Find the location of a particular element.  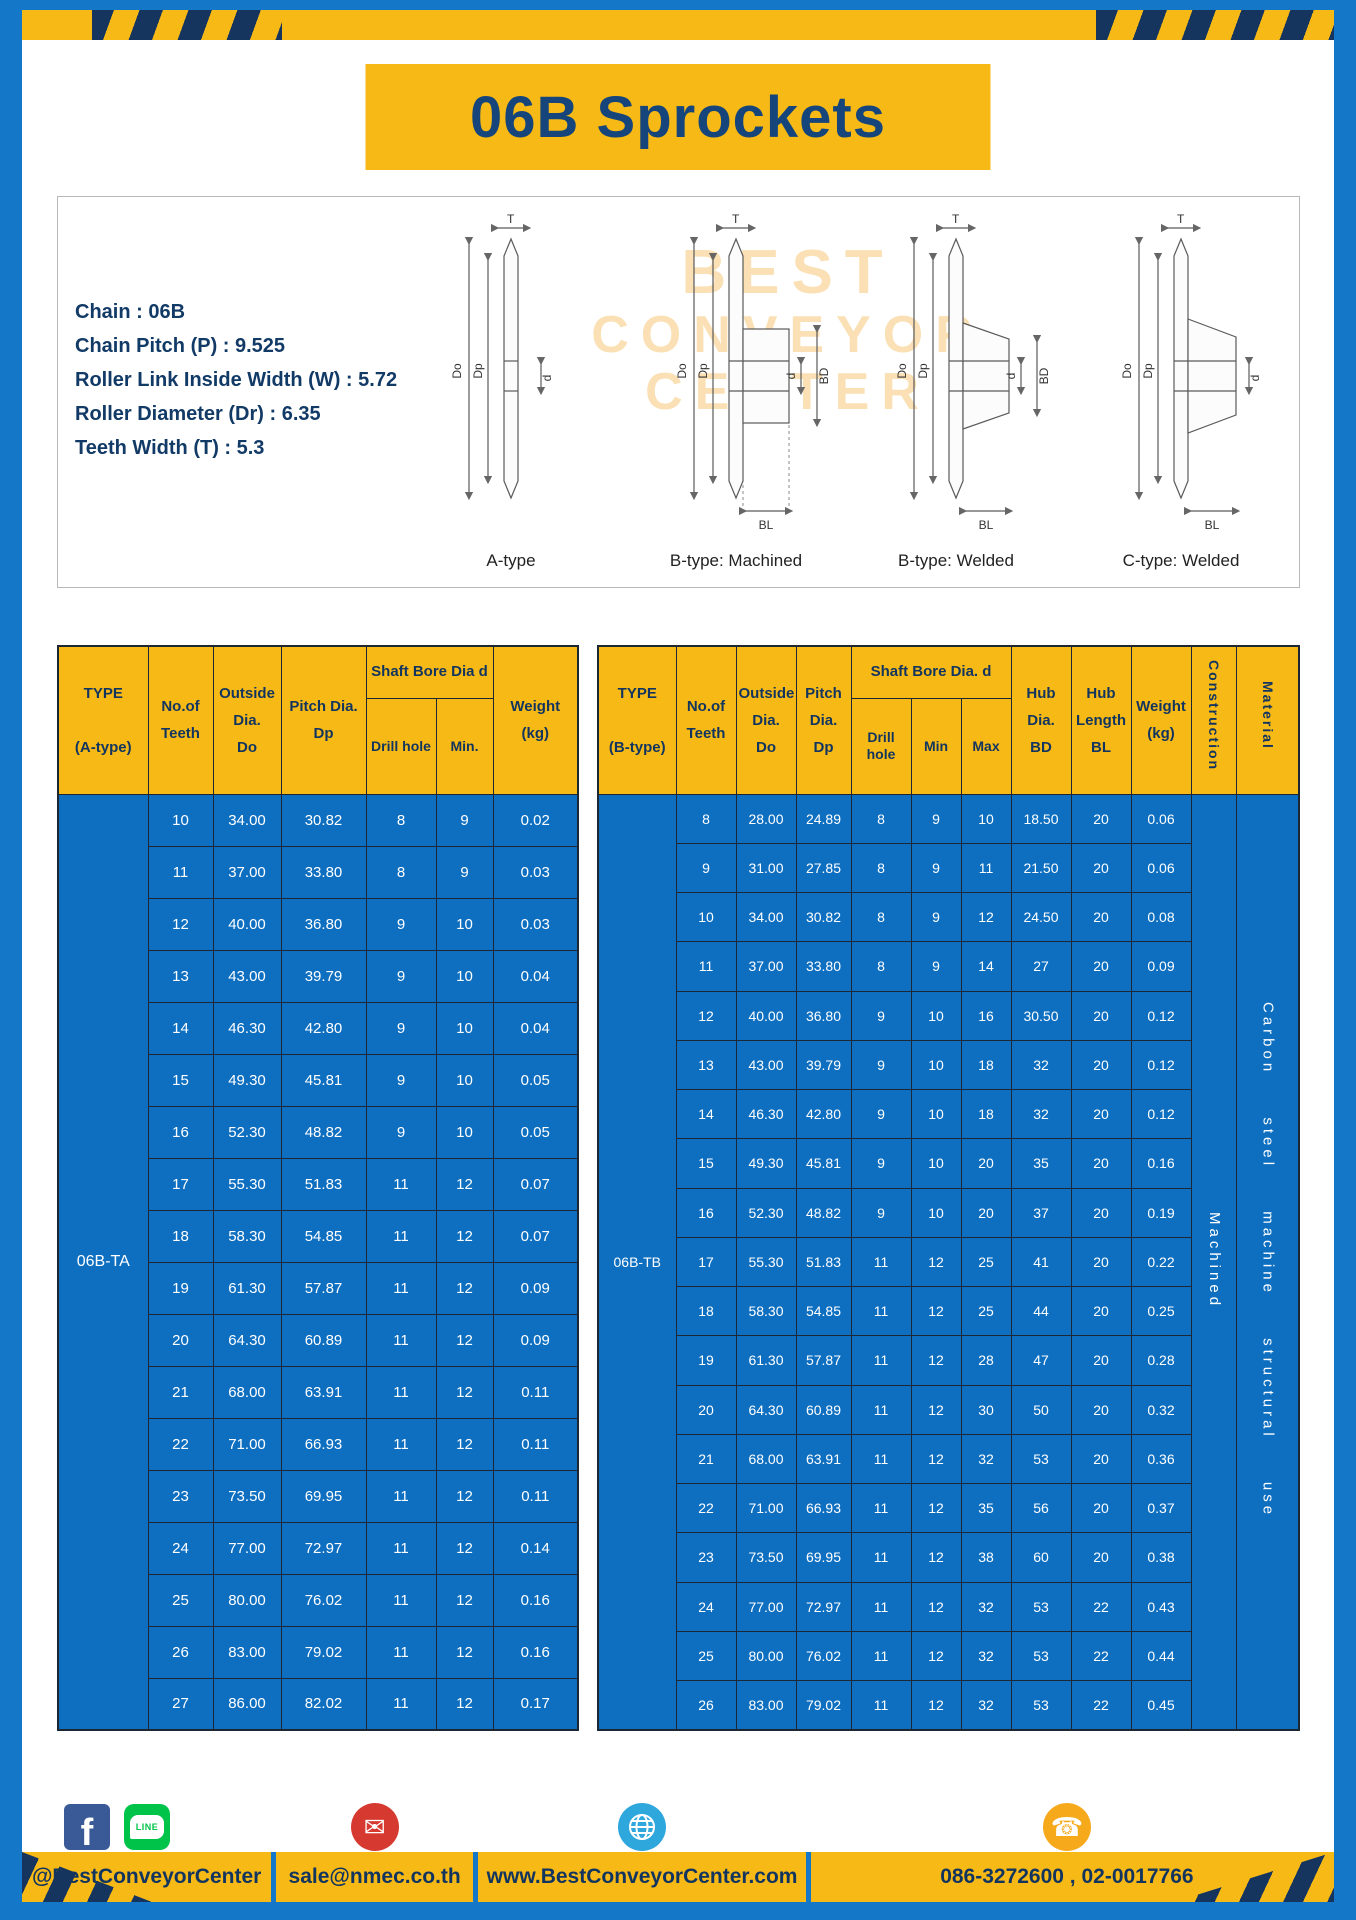

table-cell: 42.80 is located at coordinates (323, 1028).